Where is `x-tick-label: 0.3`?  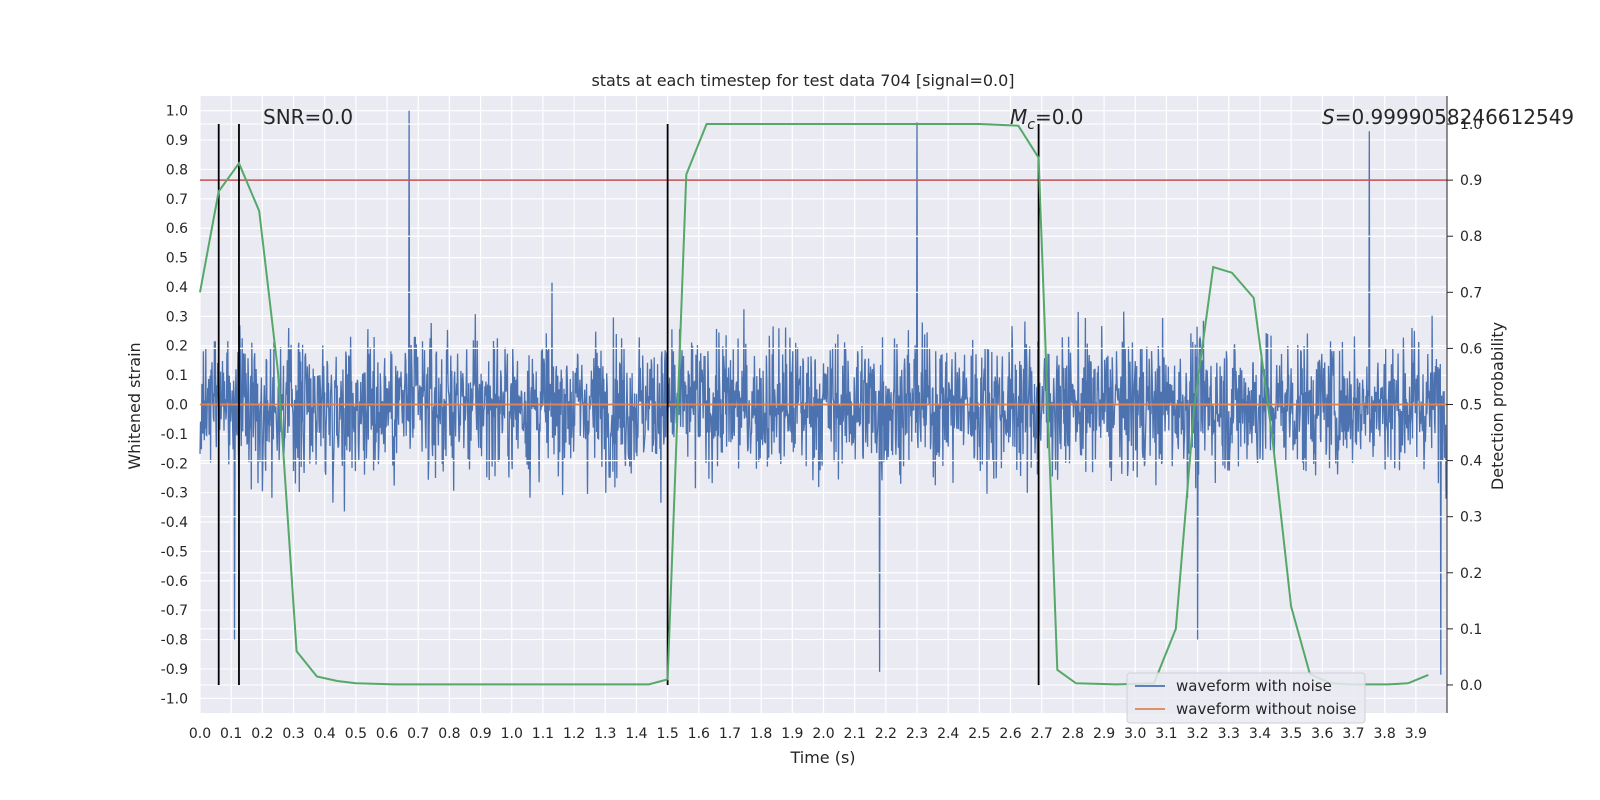
x-tick-label: 0.3 is located at coordinates (293, 734).